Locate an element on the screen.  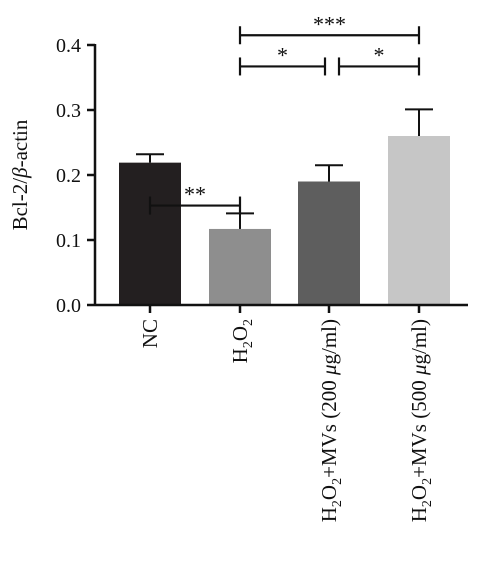
sig-label-2: * is located at coordinates (379, 54).